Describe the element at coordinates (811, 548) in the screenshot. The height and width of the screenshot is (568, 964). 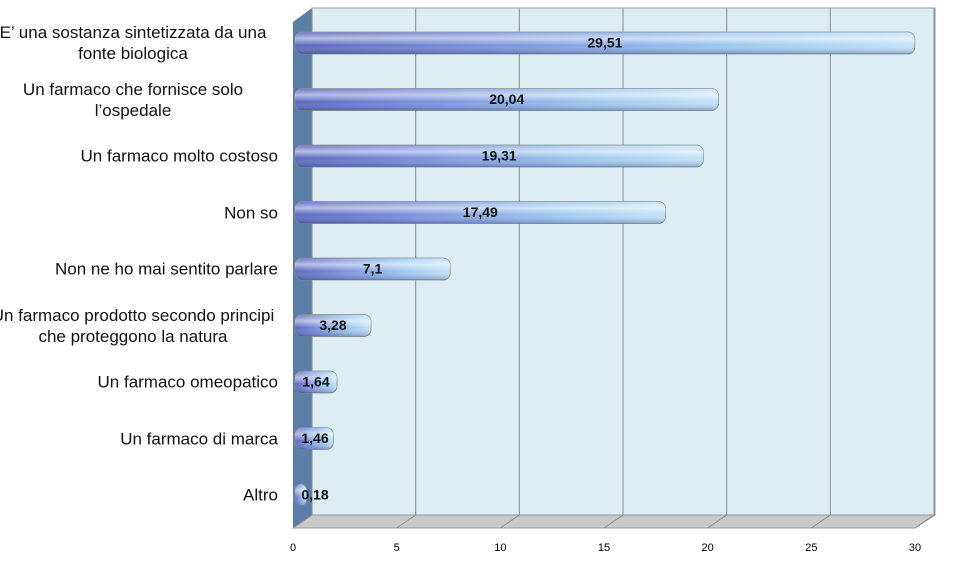
I see `x-tick-label: 25` at that location.